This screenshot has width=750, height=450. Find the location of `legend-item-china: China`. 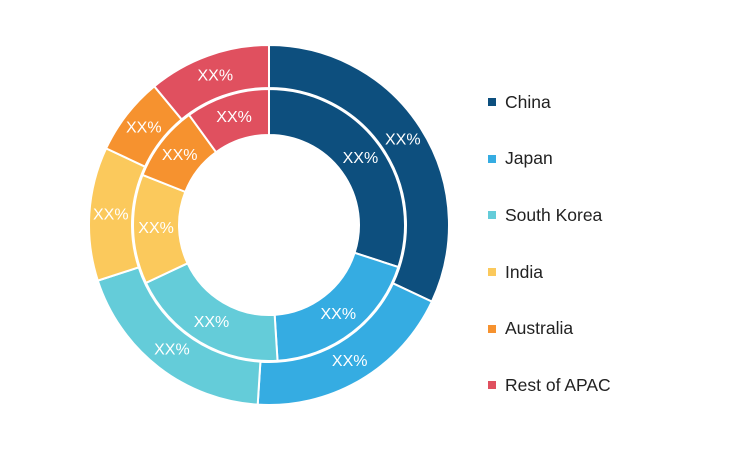

legend-item-china: China is located at coordinates (549, 102).